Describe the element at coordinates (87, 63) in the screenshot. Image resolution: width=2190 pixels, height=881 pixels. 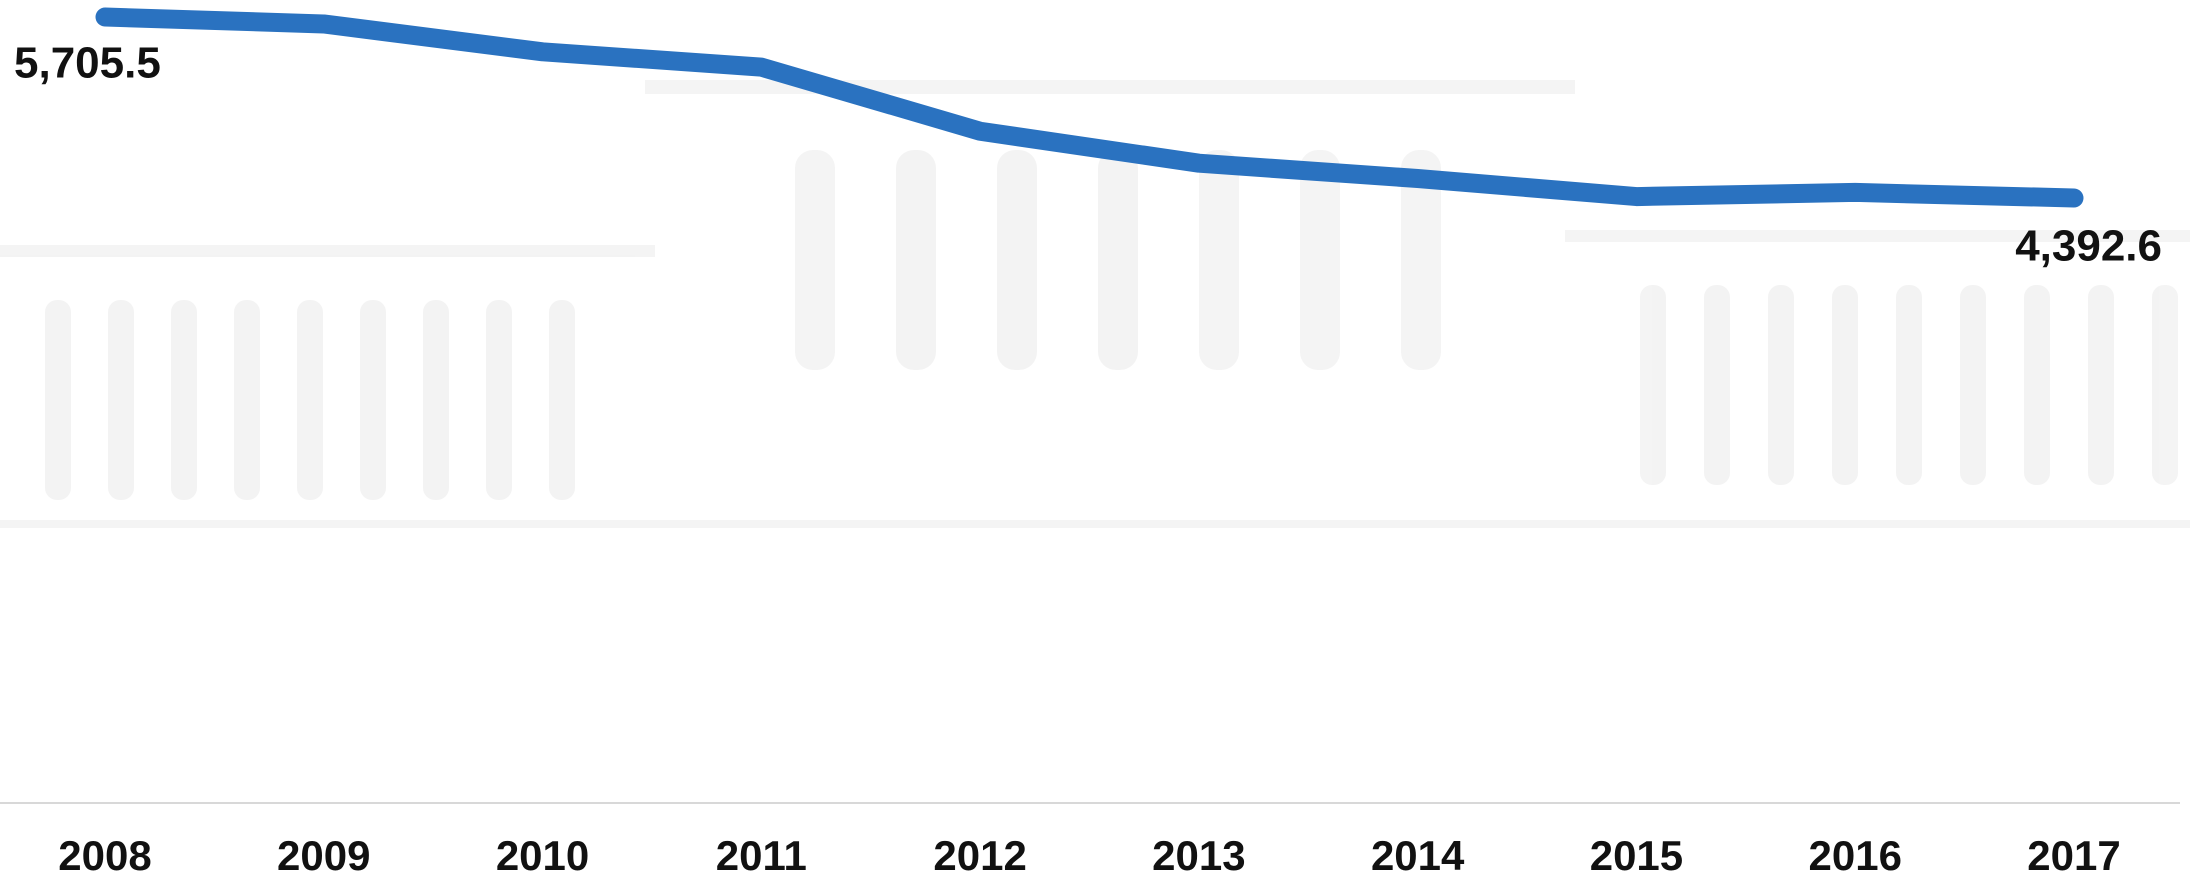
I see `value-label: 5,705.5` at that location.